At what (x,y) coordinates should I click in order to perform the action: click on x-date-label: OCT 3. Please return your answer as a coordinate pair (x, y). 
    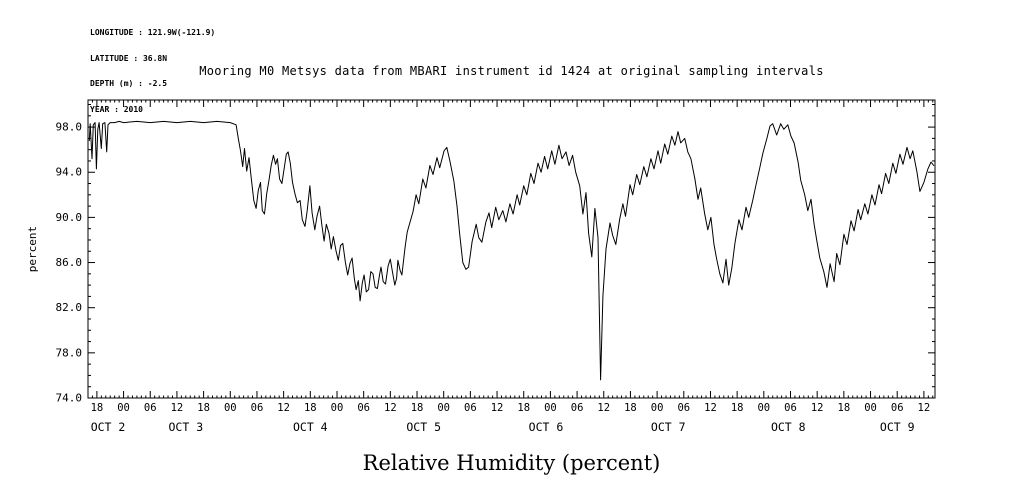
    Looking at the image, I should click on (186, 427).